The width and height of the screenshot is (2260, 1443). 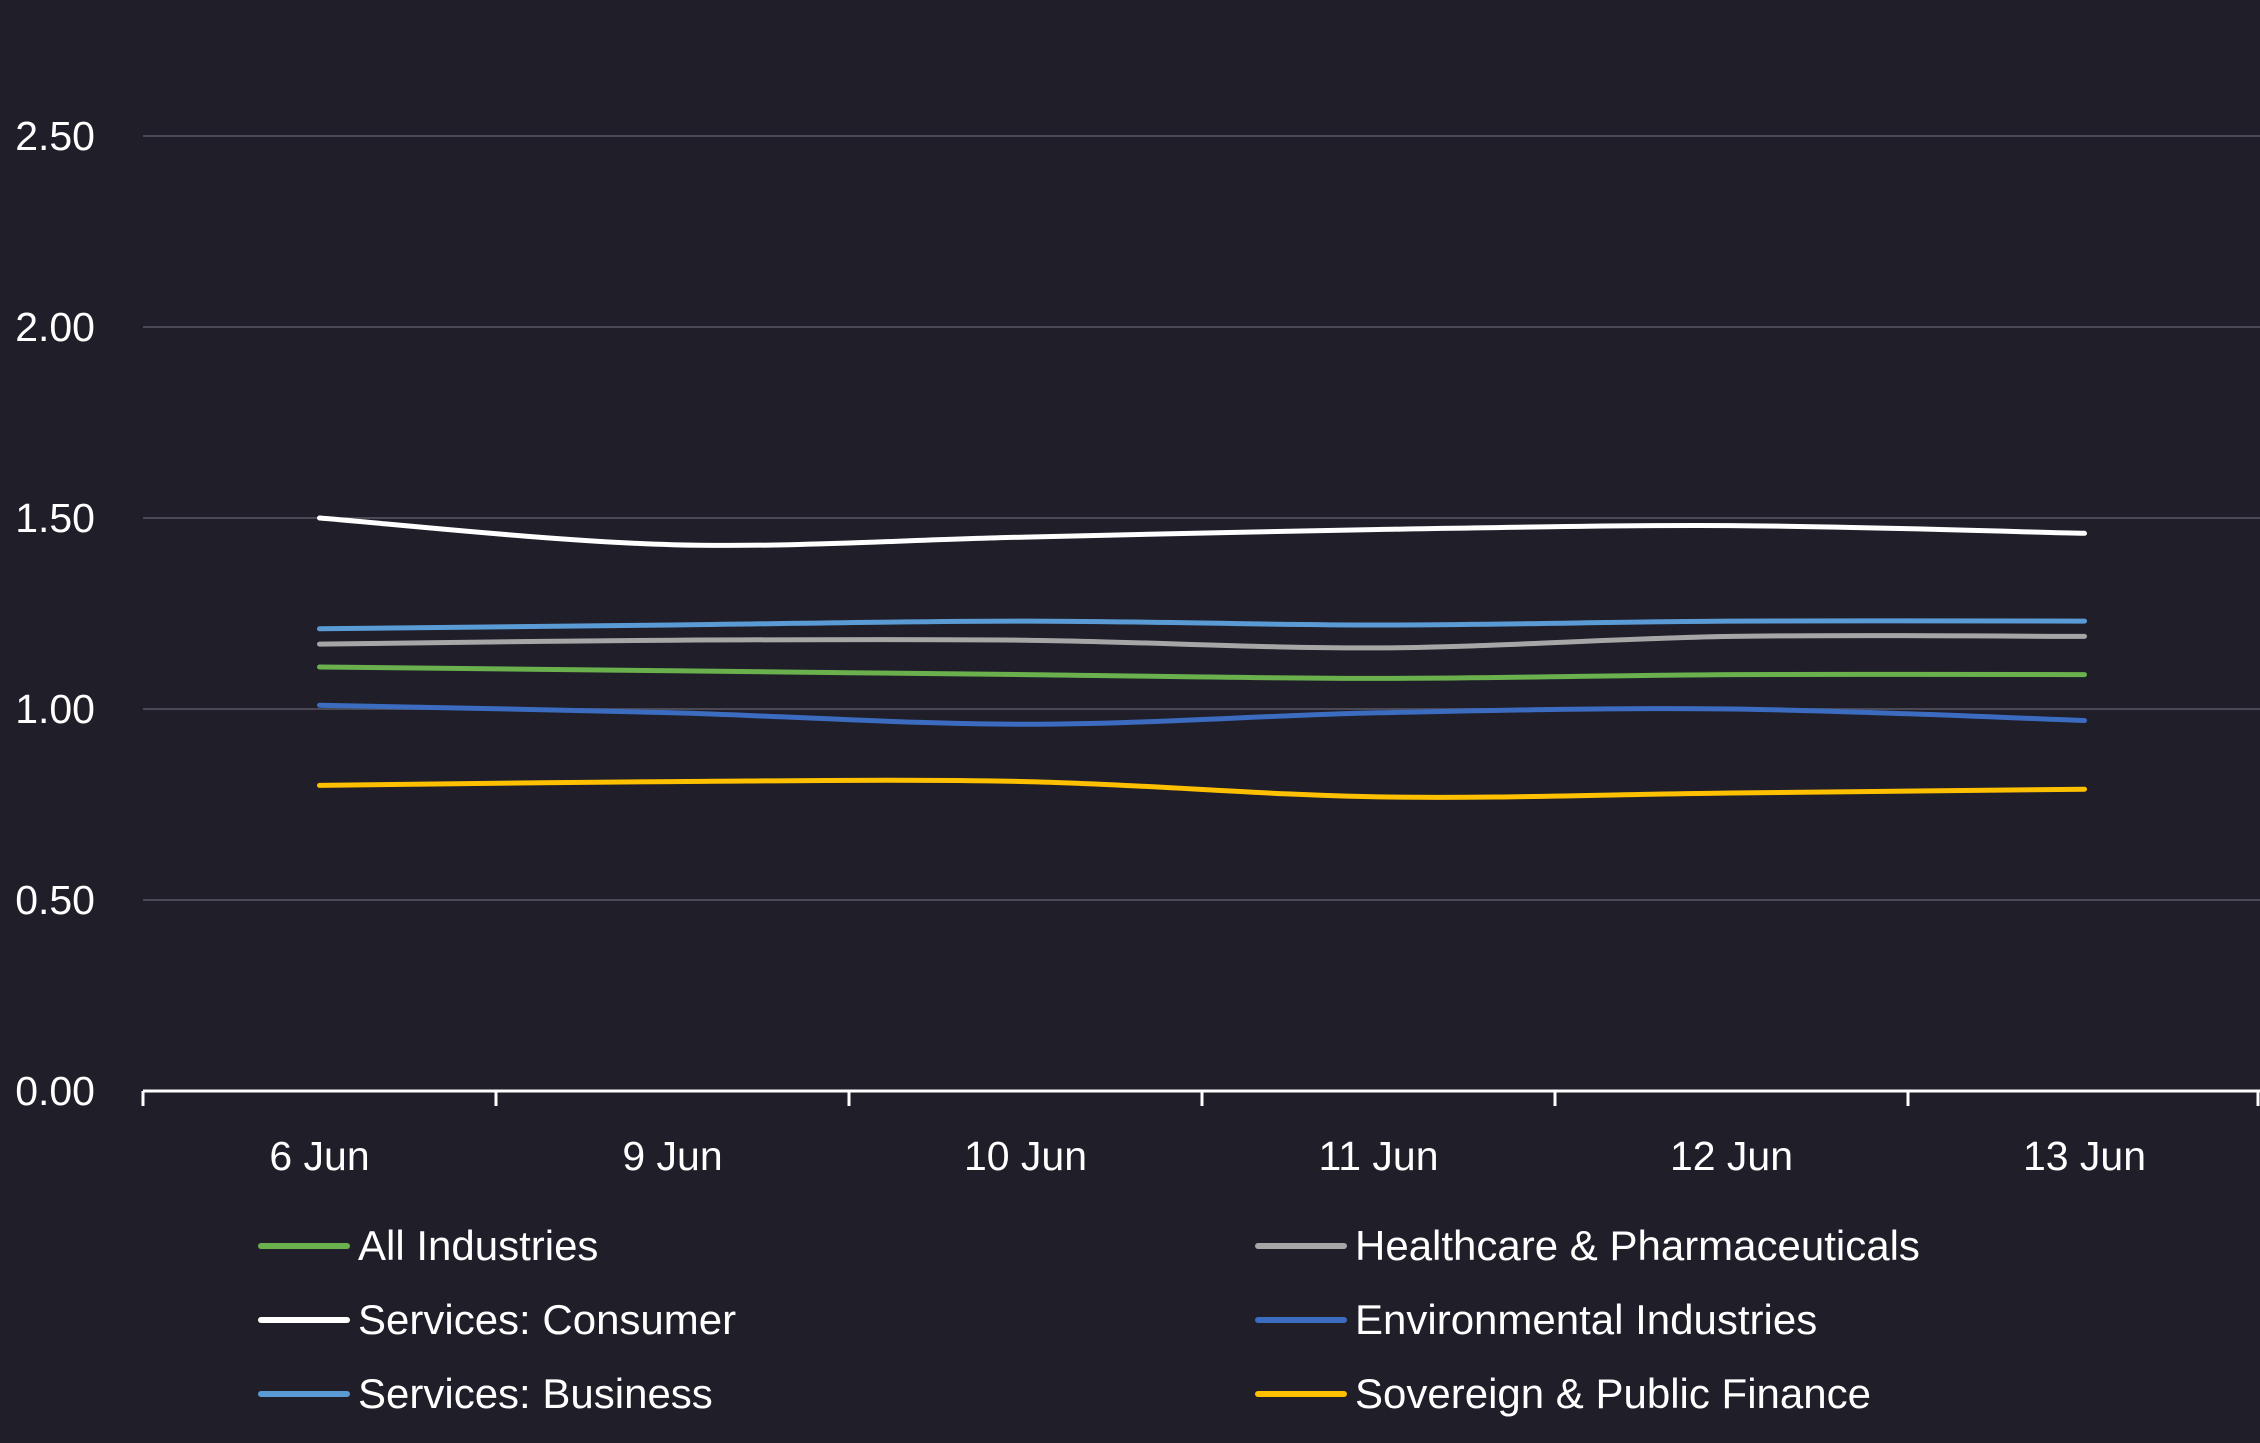 What do you see at coordinates (319, 1156) in the screenshot?
I see `x-tick-label-6-jun: 6 Jun` at bounding box center [319, 1156].